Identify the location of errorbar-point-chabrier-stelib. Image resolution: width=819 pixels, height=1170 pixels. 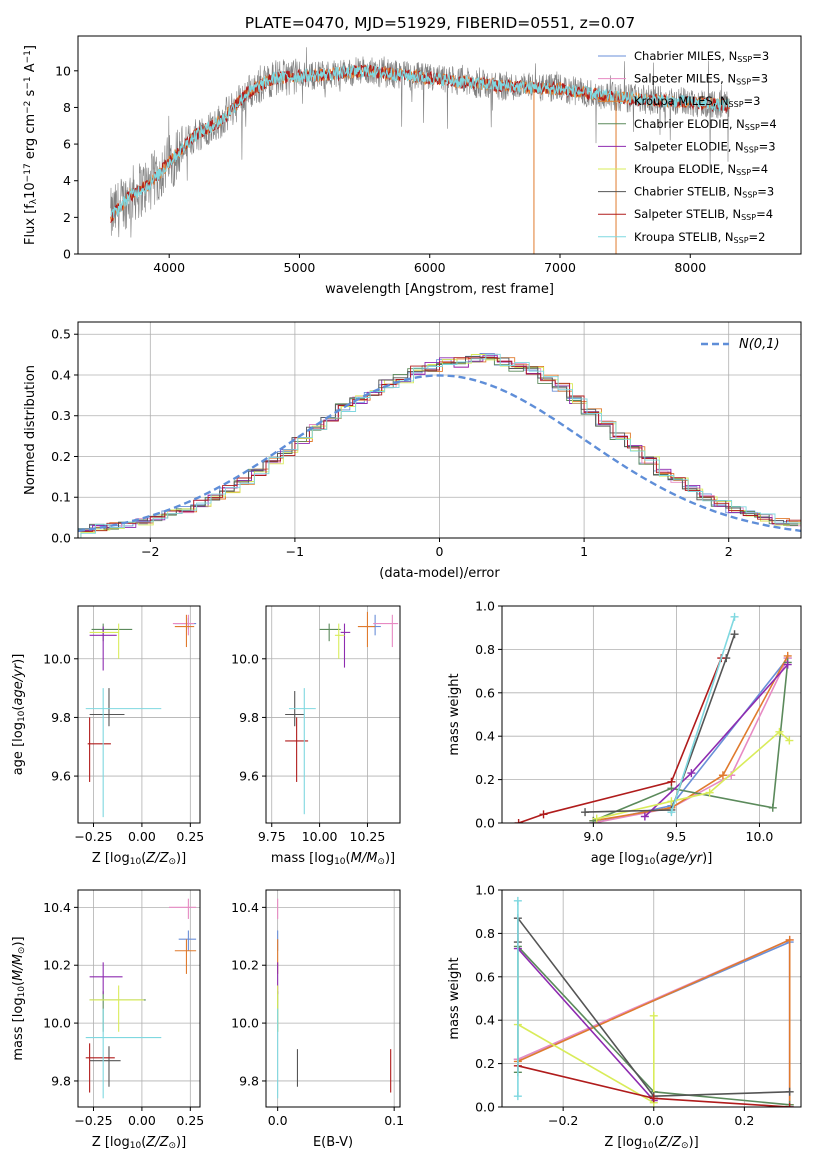
(107, 707).